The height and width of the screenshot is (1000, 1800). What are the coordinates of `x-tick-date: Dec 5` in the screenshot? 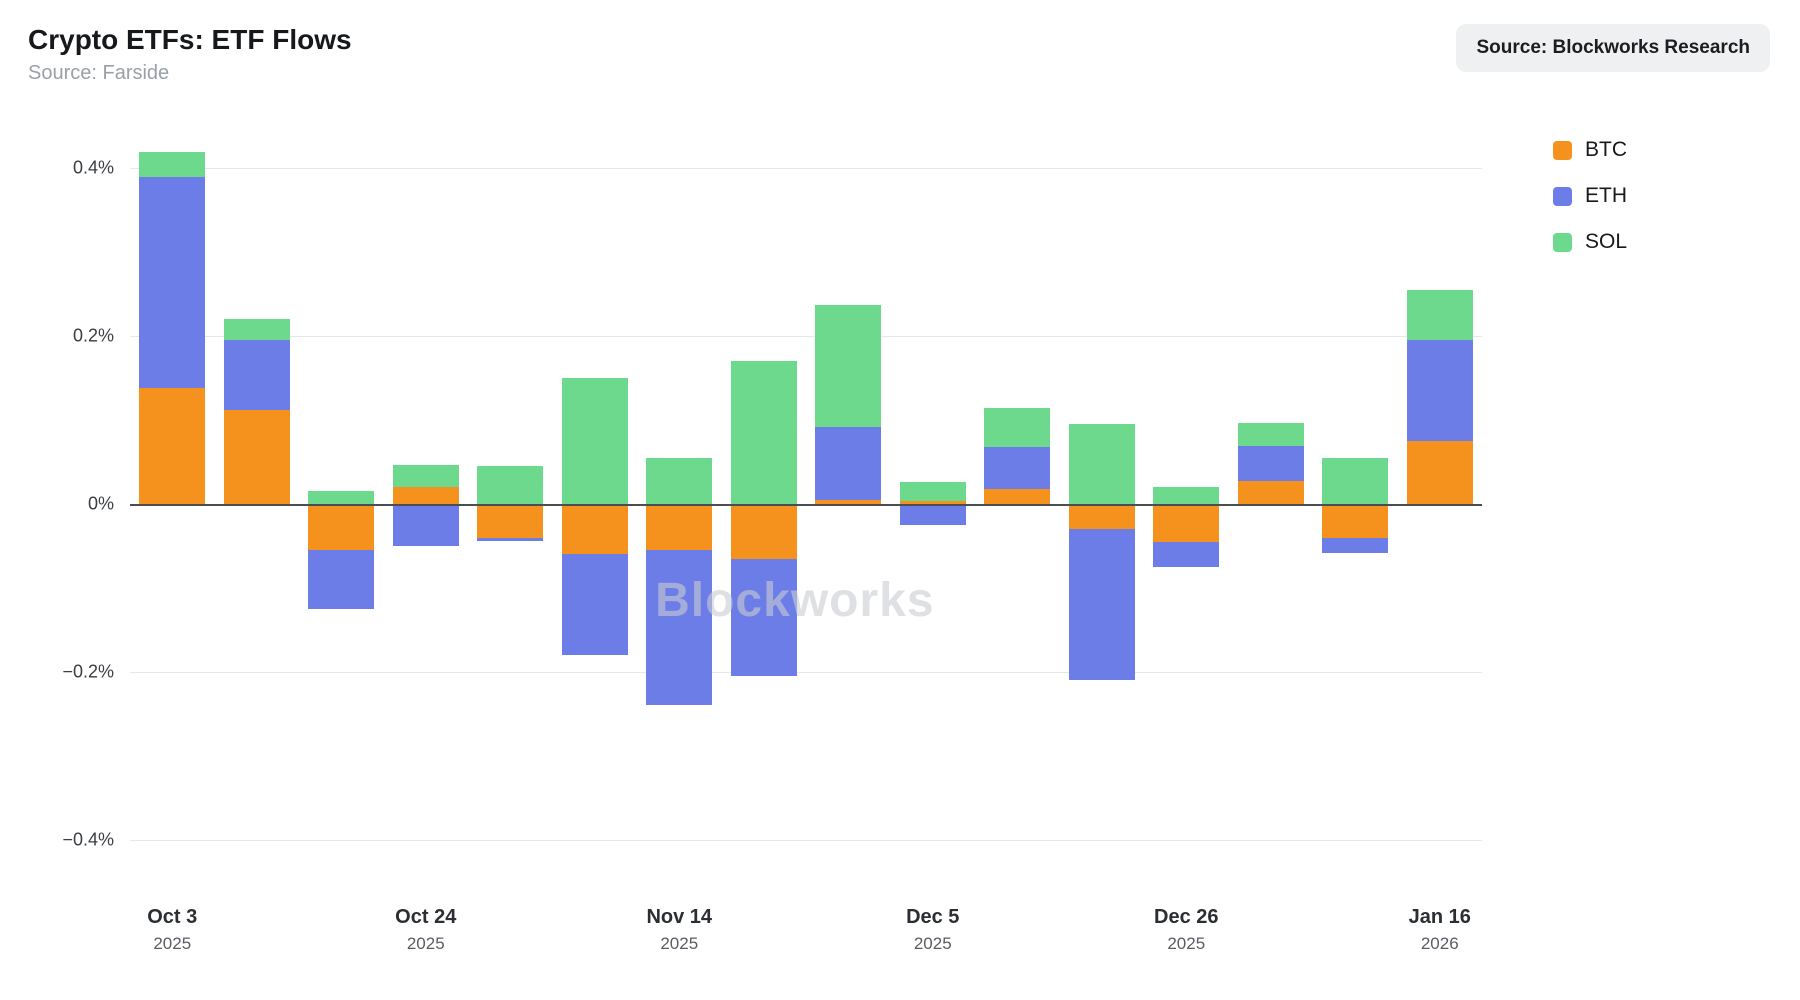 It's located at (933, 917).